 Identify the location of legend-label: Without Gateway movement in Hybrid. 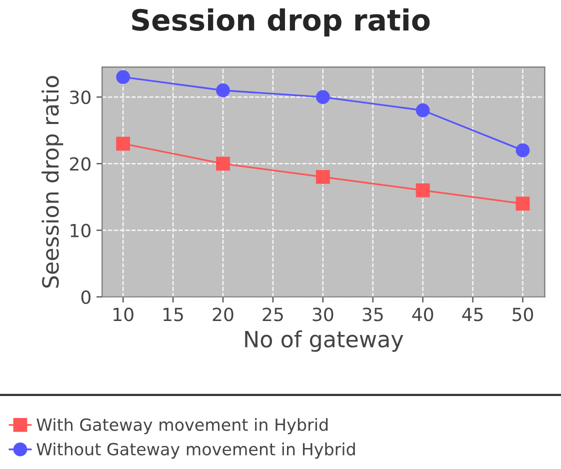
(195, 450).